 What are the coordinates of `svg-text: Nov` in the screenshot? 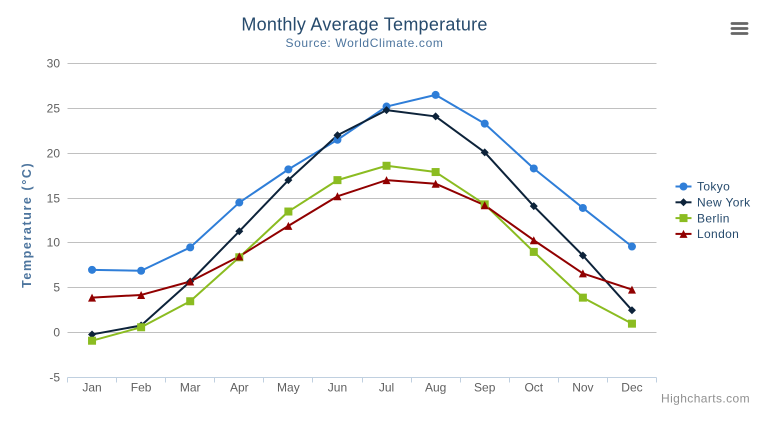 It's located at (582, 388).